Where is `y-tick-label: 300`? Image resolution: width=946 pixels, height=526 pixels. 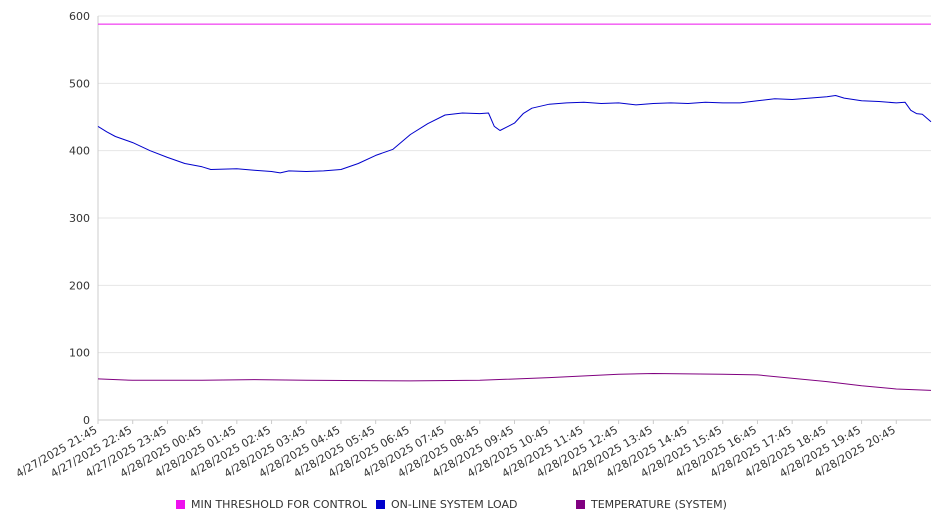 y-tick-label: 300 is located at coordinates (79, 218).